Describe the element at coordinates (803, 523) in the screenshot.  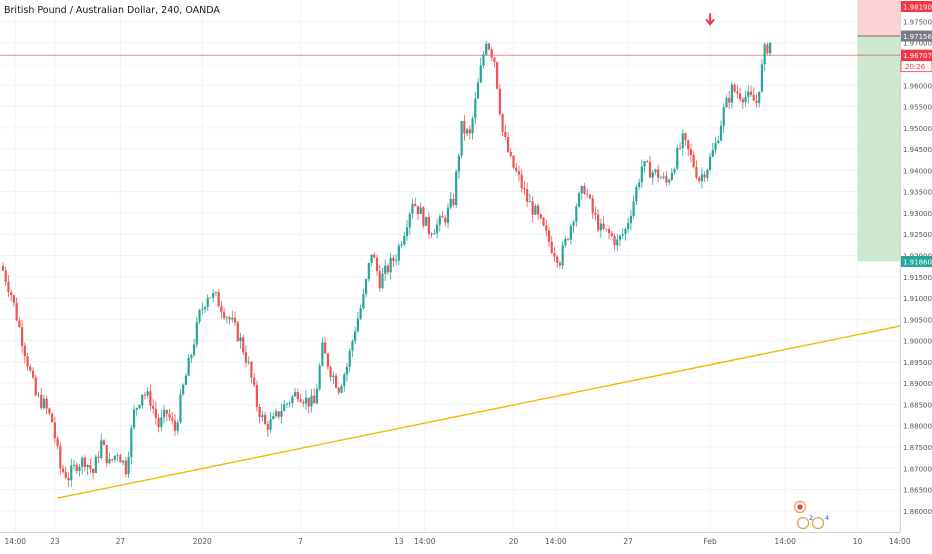
I see `calendar-event-icon` at that location.